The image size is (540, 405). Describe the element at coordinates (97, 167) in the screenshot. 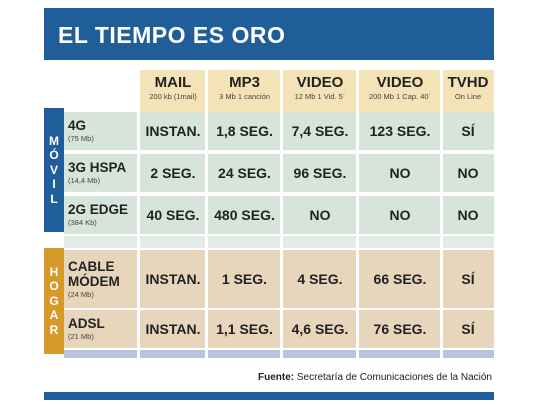

I see `row-label-text: 3G HSPA` at that location.